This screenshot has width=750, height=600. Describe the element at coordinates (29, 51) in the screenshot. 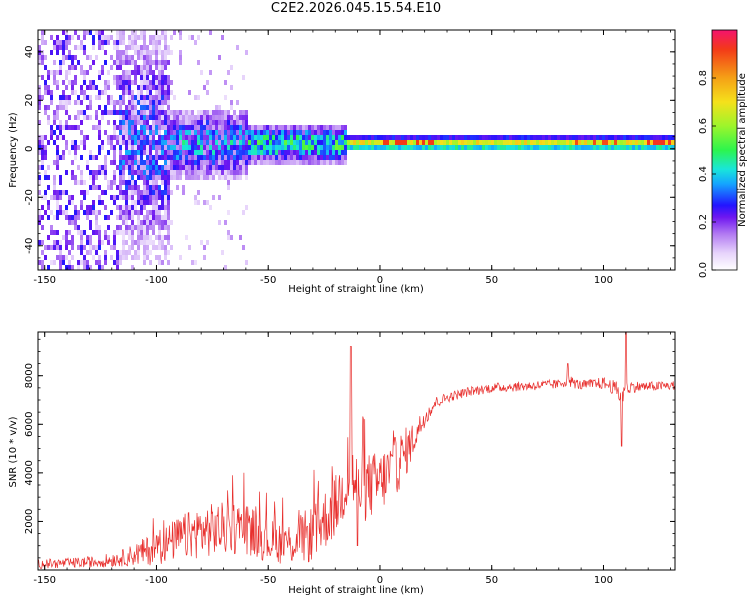

I see `spectrogram-y-tick-label: 40` at that location.